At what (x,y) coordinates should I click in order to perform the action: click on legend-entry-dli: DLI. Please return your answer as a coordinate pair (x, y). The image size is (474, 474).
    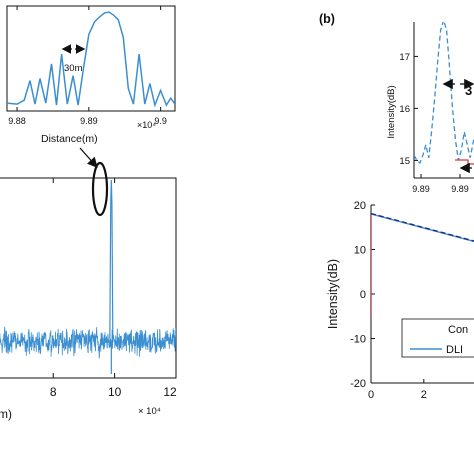
    Looking at the image, I should click on (454, 350).